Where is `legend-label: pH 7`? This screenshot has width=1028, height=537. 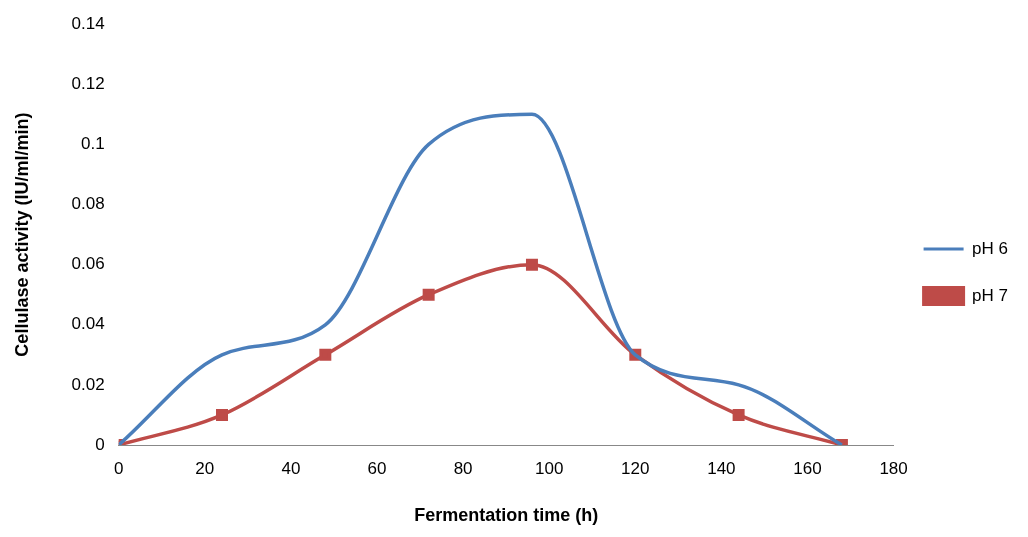
legend-label: pH 7 is located at coordinates (990, 295).